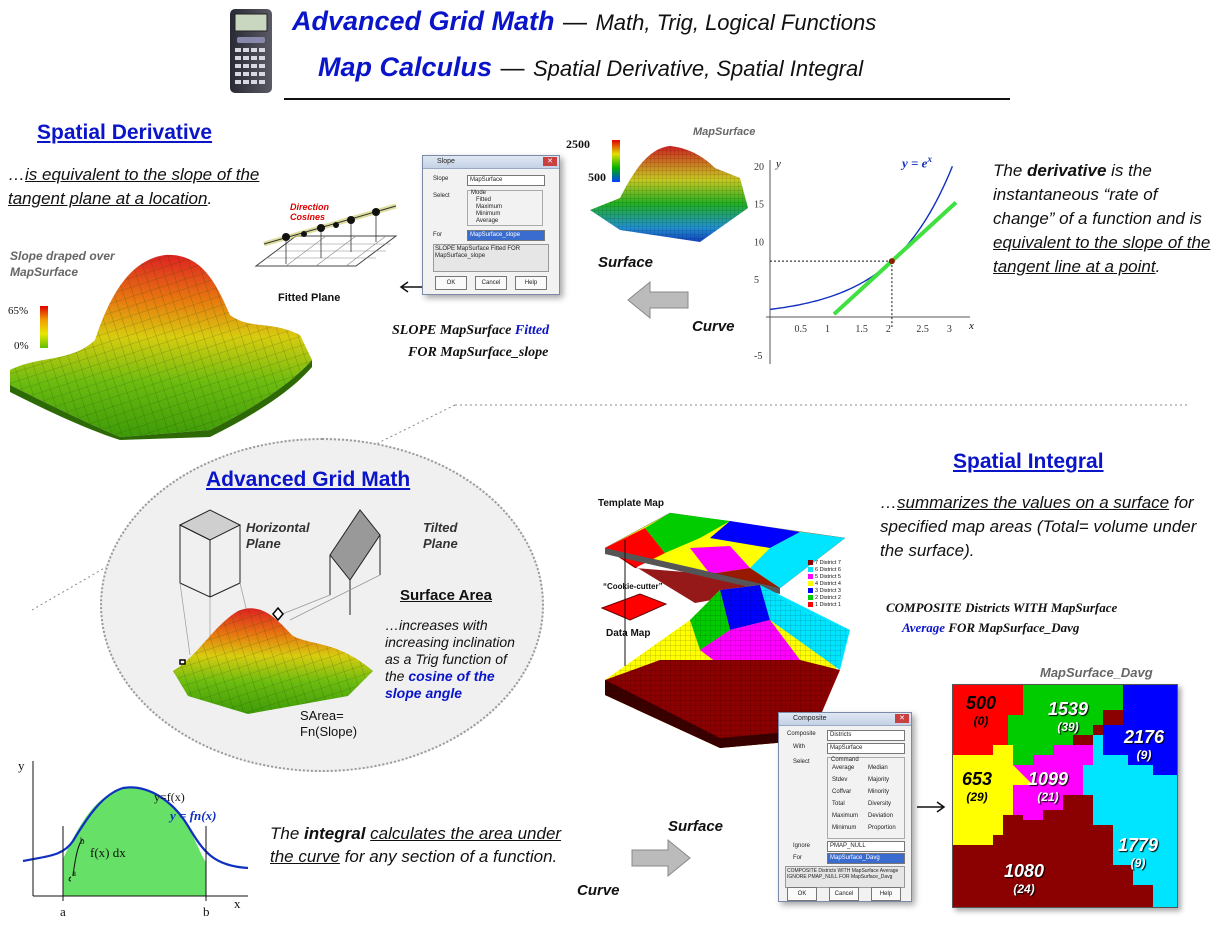 The image size is (1225, 930). What do you see at coordinates (802, 894) in the screenshot?
I see `composite-ok-button: OK` at bounding box center [802, 894].